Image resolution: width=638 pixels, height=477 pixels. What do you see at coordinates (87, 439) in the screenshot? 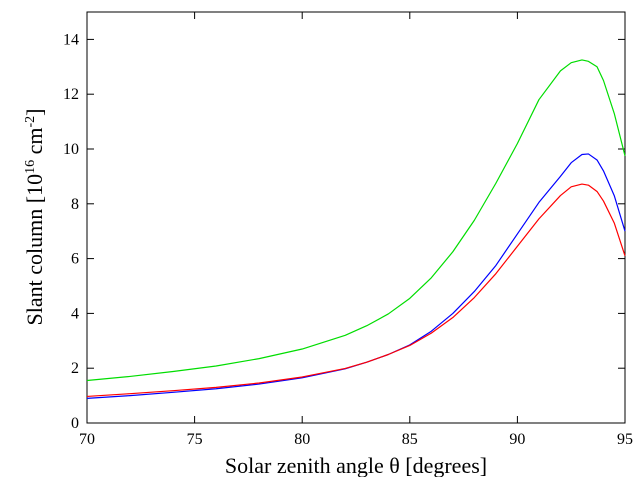
I see `x-tick-label: 70` at bounding box center [87, 439].